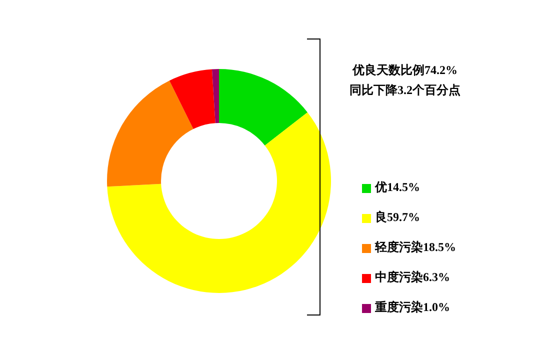 The height and width of the screenshot is (342, 533). Describe the element at coordinates (403, 187) in the screenshot. I see `data-label: 14.5%` at that location.